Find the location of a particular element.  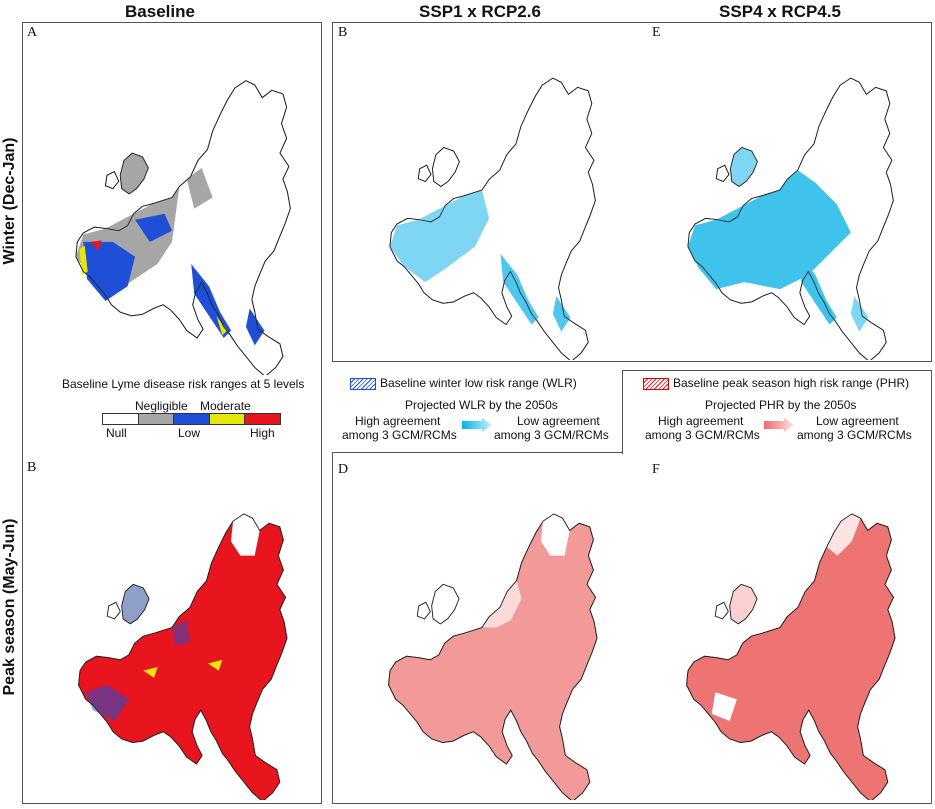

panel-label-b-baseline: B is located at coordinates (32, 467).